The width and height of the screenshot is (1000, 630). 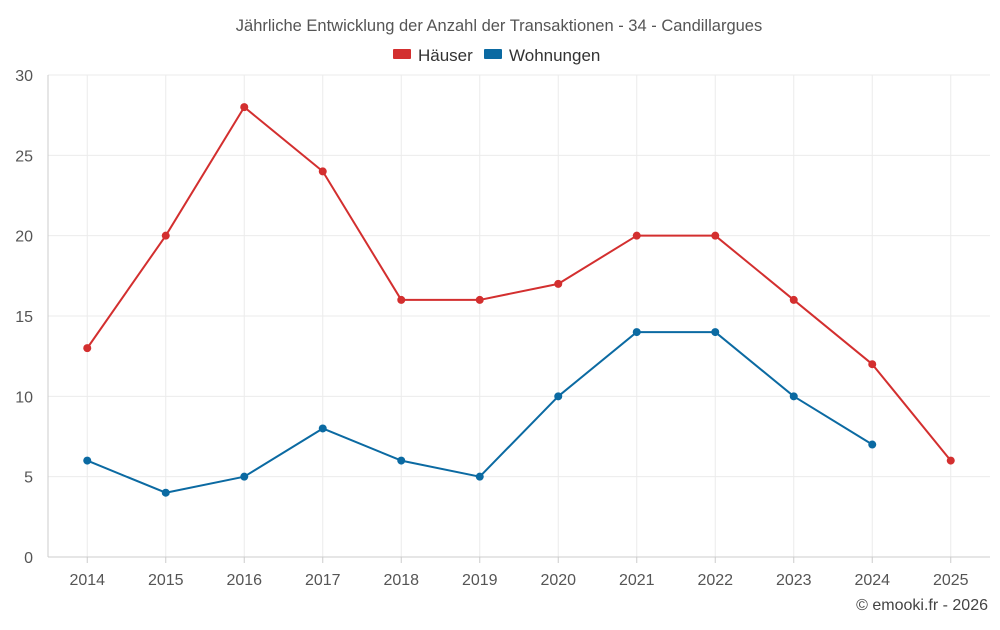 What do you see at coordinates (166, 580) in the screenshot?
I see `x-tick-label: 2015` at bounding box center [166, 580].